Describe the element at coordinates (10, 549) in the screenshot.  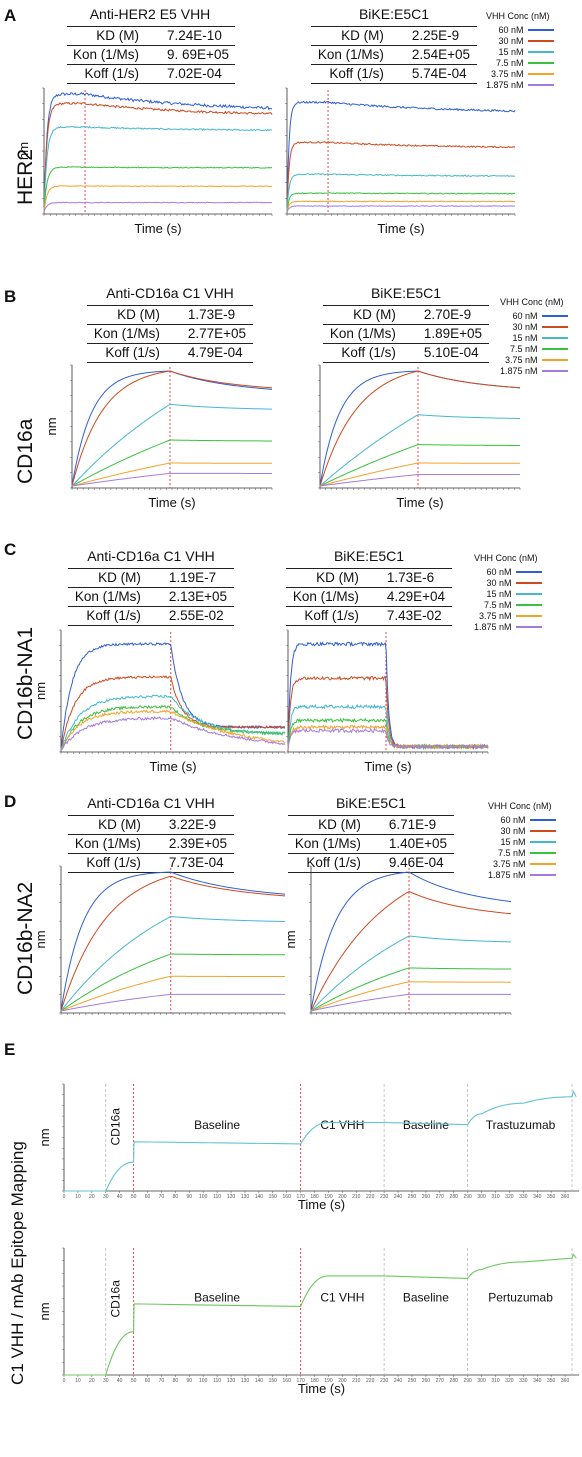
I see `panel-letter-c: C` at that location.